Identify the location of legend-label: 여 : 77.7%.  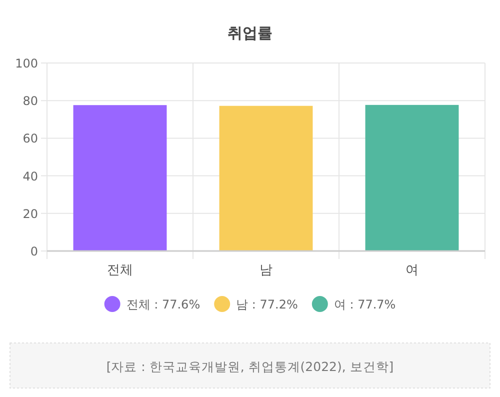
(365, 305).